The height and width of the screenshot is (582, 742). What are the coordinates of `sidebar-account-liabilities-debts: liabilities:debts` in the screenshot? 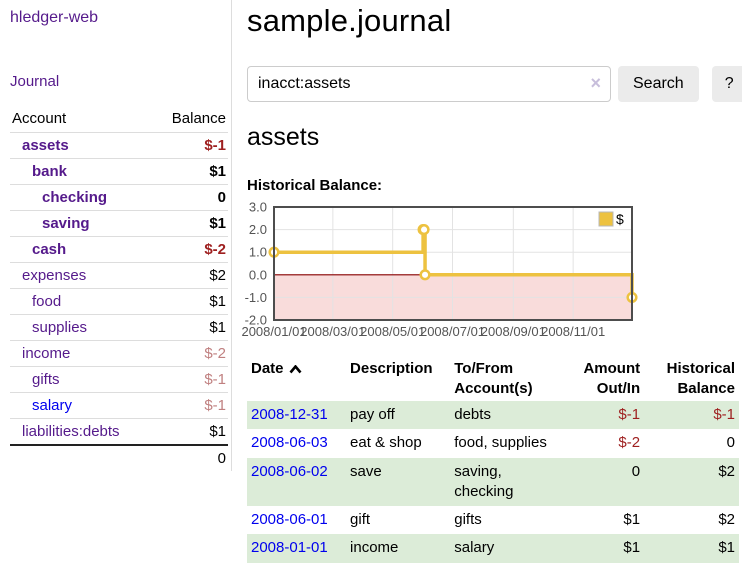 It's located at (71, 431).